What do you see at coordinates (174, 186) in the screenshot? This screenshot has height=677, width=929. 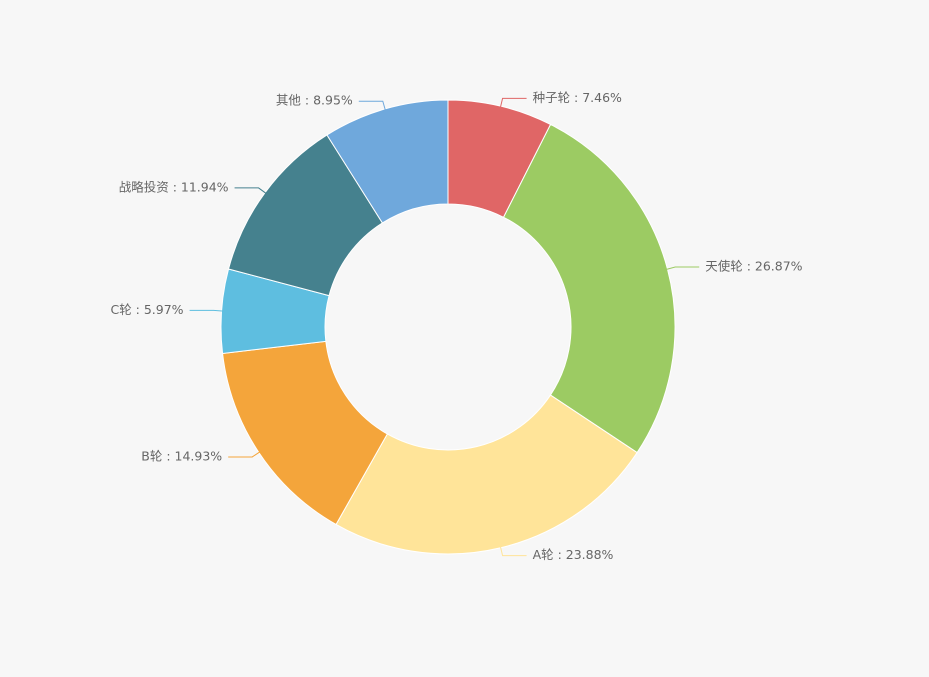 I see `slice-label-5: 战略投资 : 11.94%` at bounding box center [174, 186].